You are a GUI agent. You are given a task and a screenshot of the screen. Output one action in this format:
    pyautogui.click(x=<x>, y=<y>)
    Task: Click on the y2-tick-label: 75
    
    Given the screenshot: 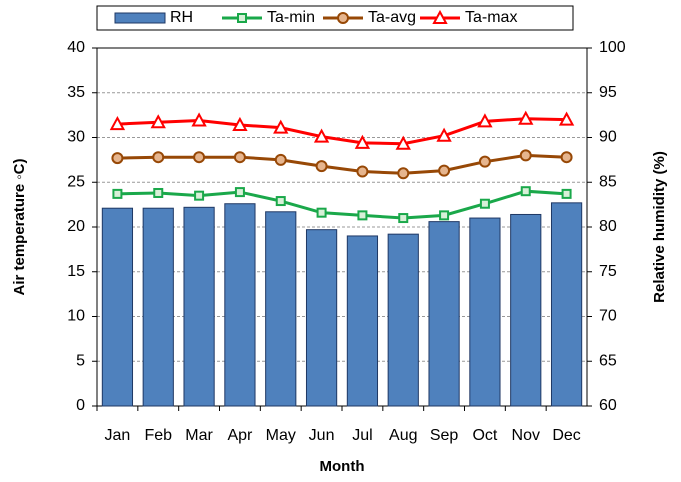 What is the action you would take?
    pyautogui.click(x=608, y=271)
    